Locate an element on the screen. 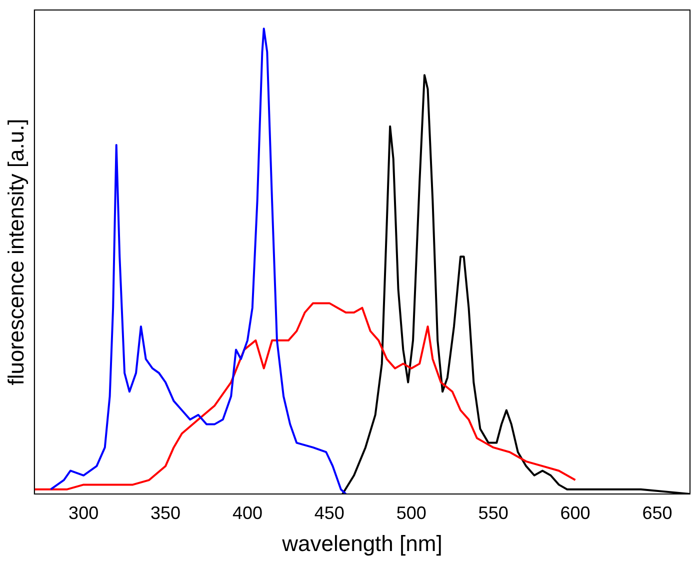  y-axis-title: fluorescence intensity [a.u.] is located at coordinates (15, 252).